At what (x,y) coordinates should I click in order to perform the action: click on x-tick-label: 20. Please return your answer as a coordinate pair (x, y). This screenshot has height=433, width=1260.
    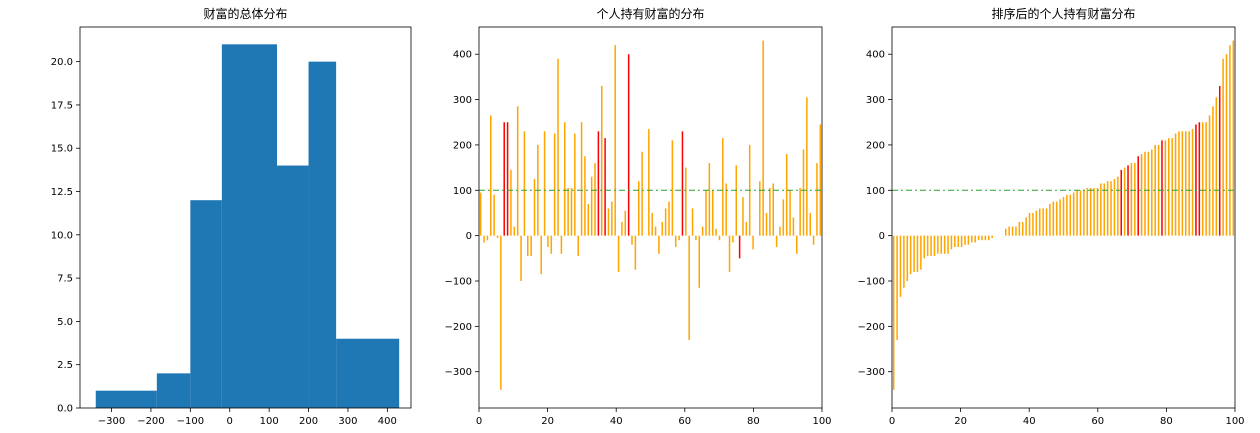
    Looking at the image, I should click on (547, 421).